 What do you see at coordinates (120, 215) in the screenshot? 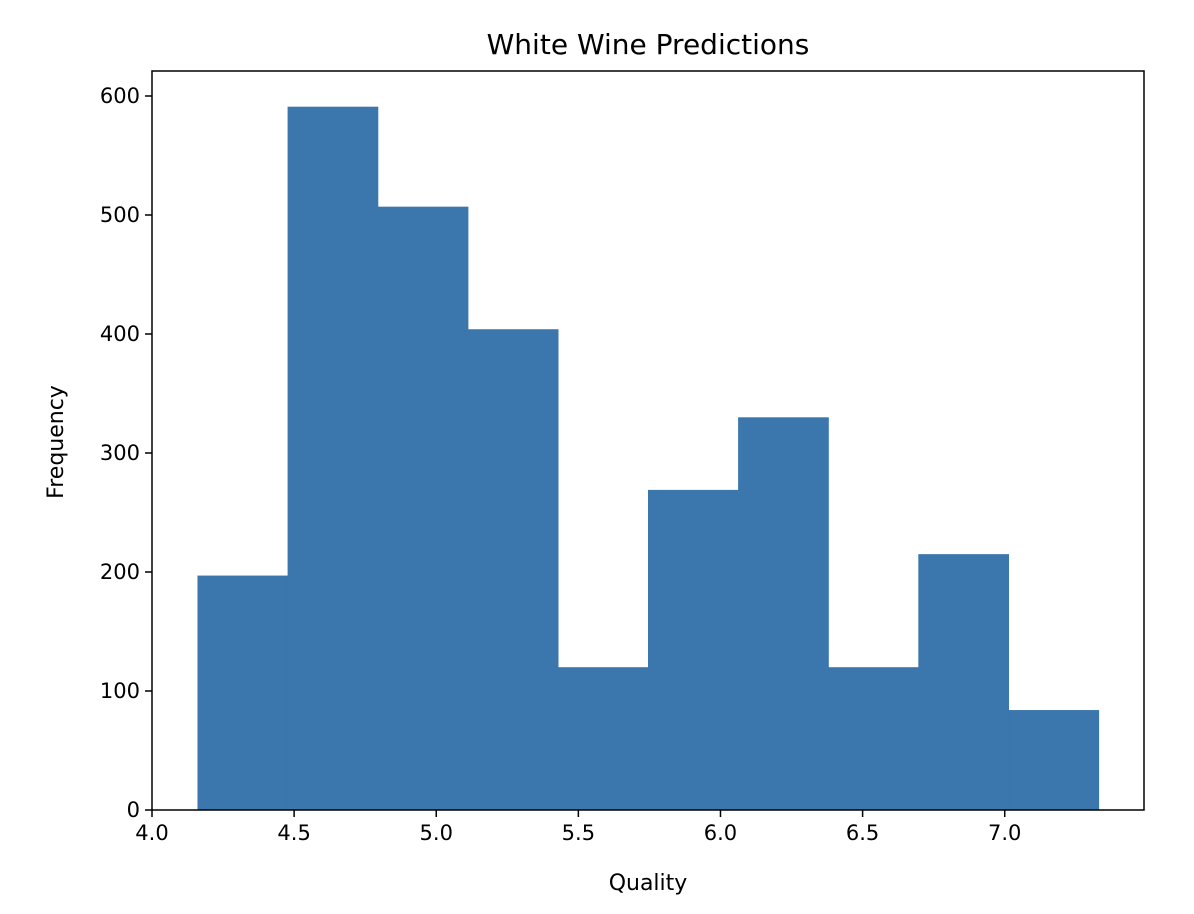
I see `y-tick-label: 500` at bounding box center [120, 215].